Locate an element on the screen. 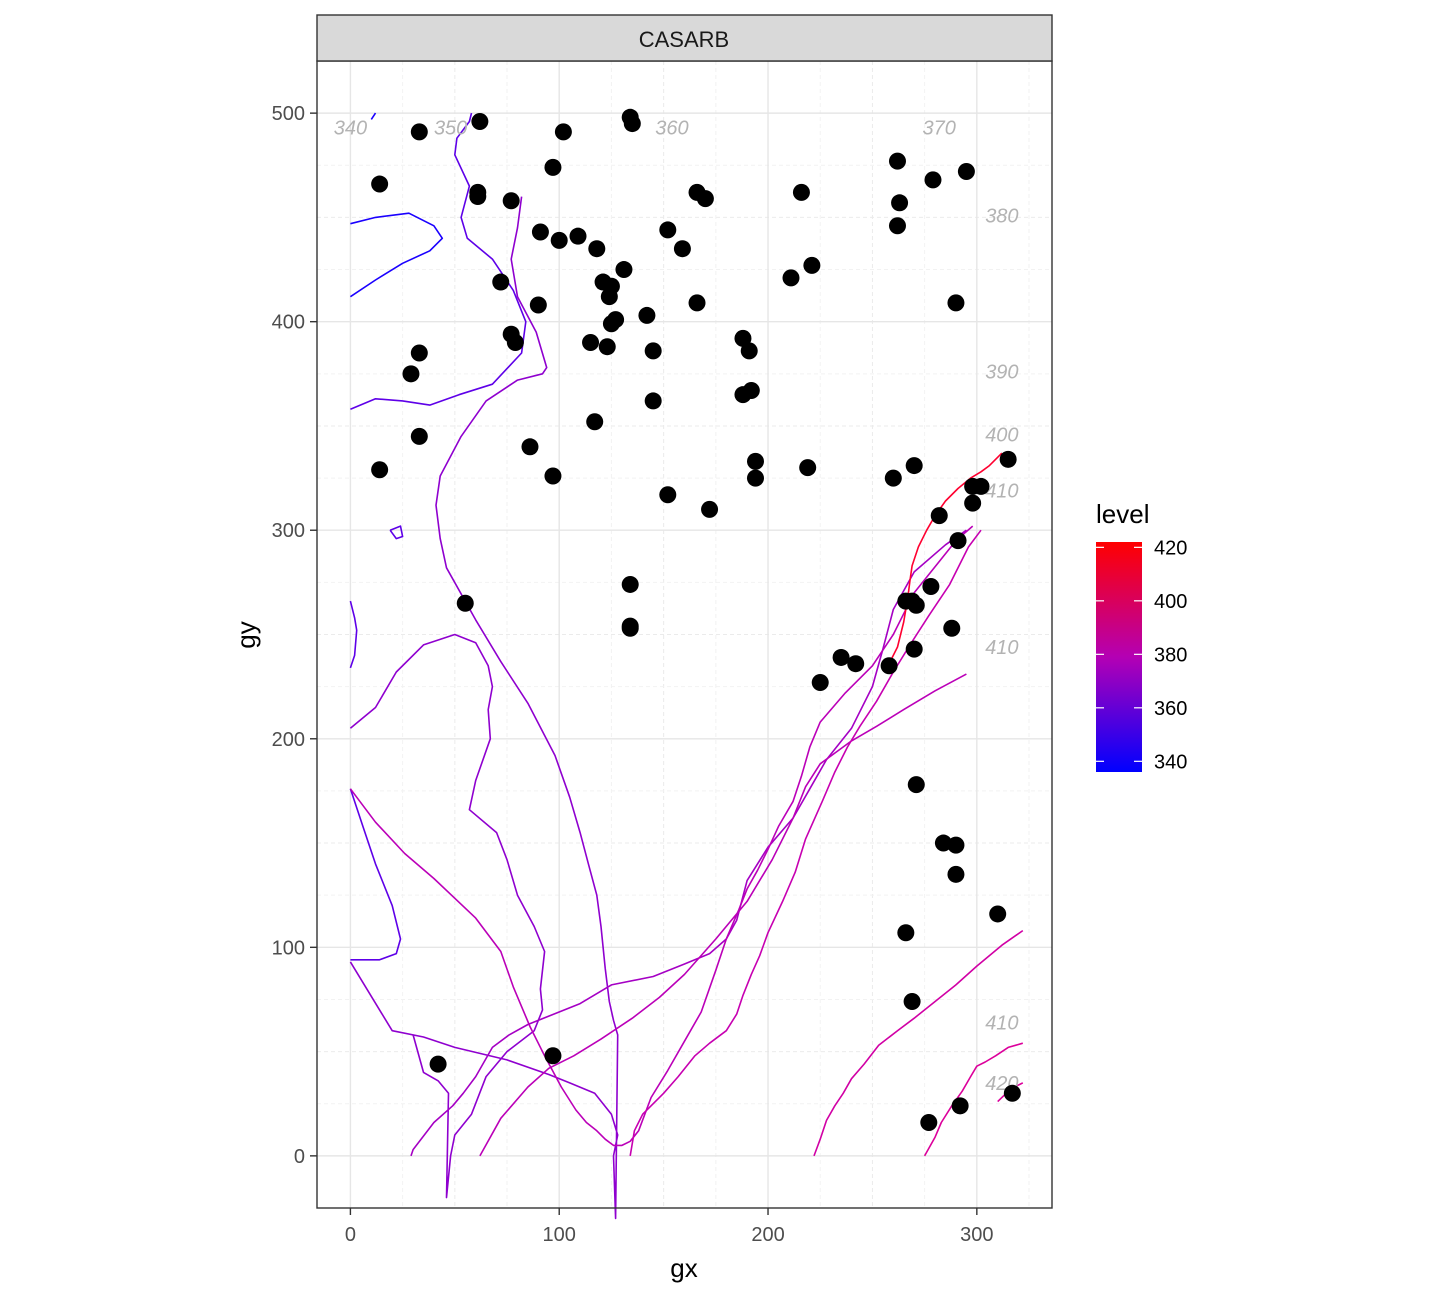  x-tick-label: 100 is located at coordinates (559, 1235).